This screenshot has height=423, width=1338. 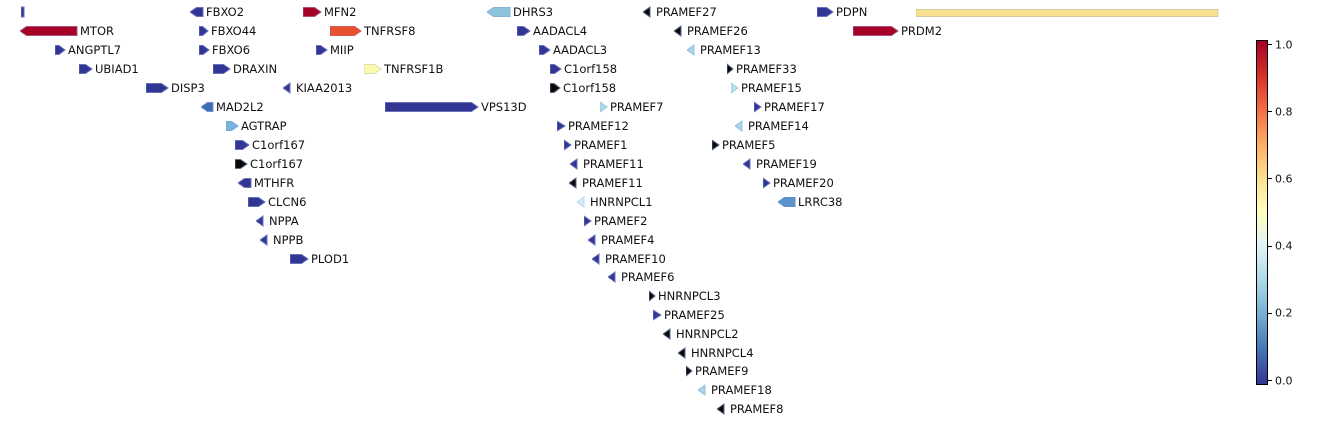 I want to click on gene-label: PRAMEF7, so click(x=637, y=107).